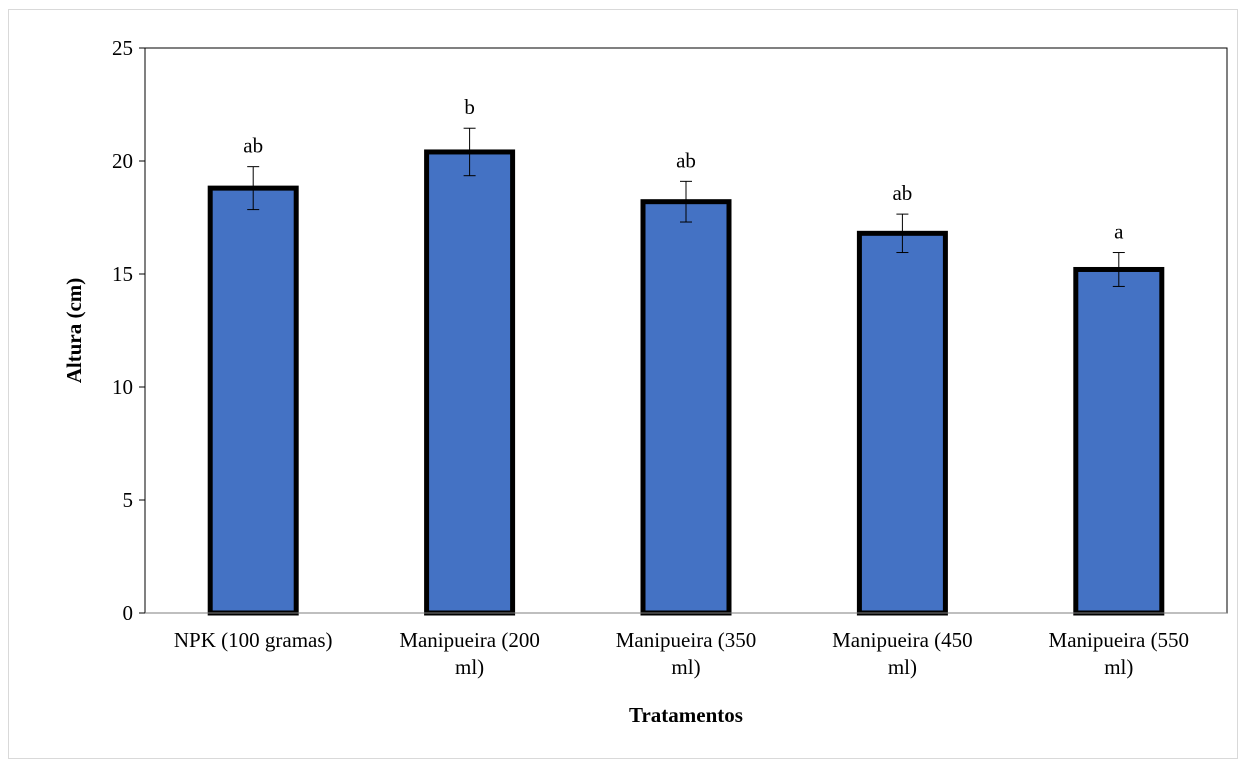  Describe the element at coordinates (253, 640) in the screenshot. I see `x-category-label: NPK (100 gramas)` at that location.